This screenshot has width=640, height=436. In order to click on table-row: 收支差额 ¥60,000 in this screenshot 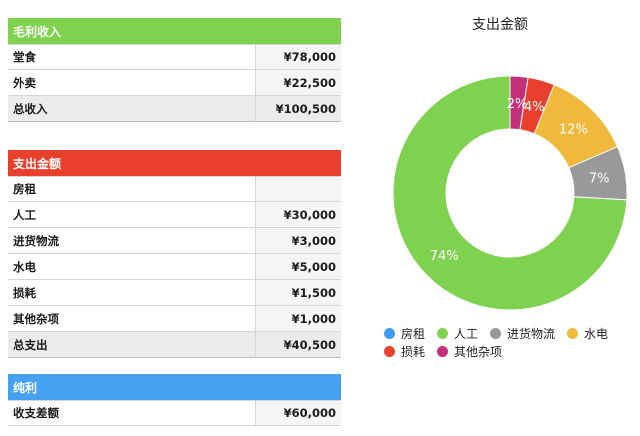, I will do `click(174, 413)`.